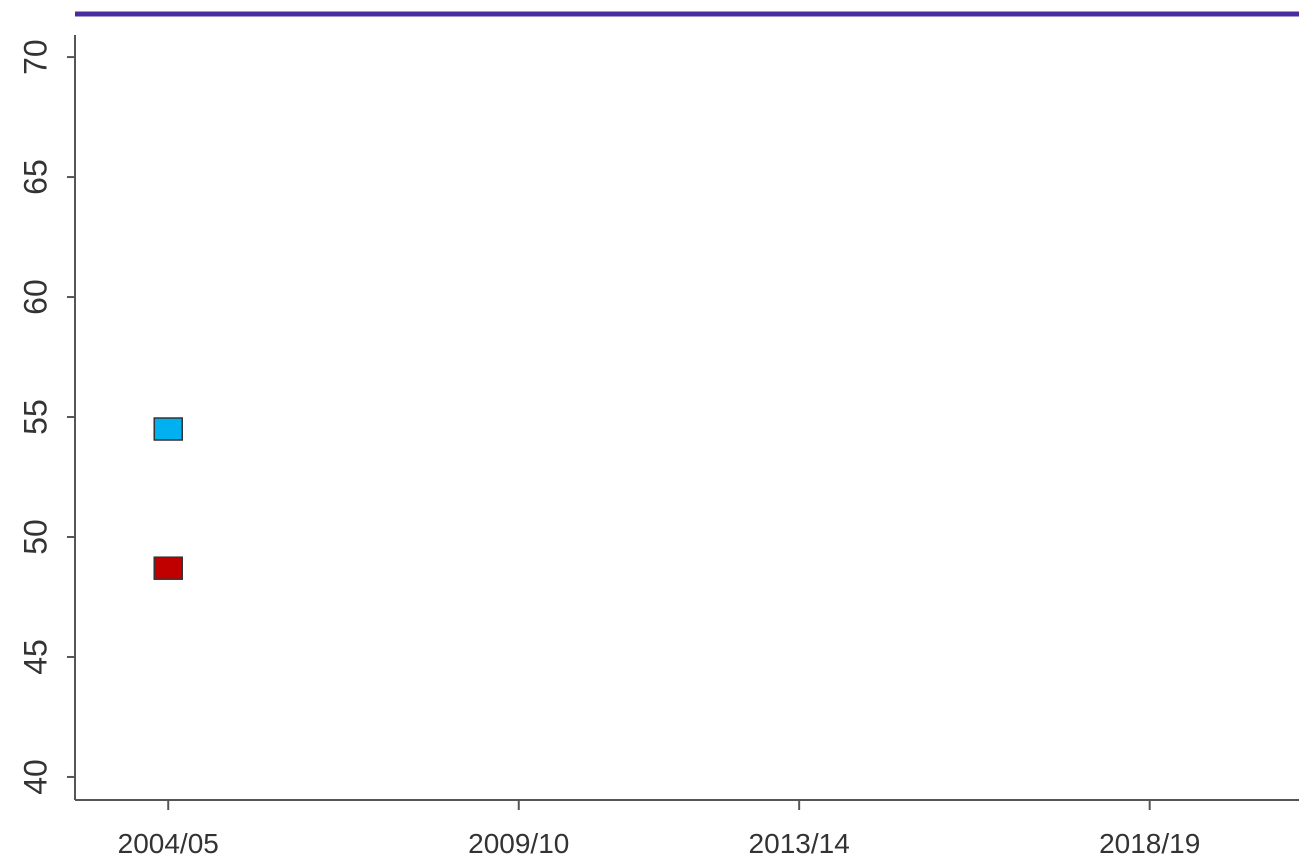 This screenshot has height=858, width=1299. I want to click on y-tick-label: 45, so click(35, 657).